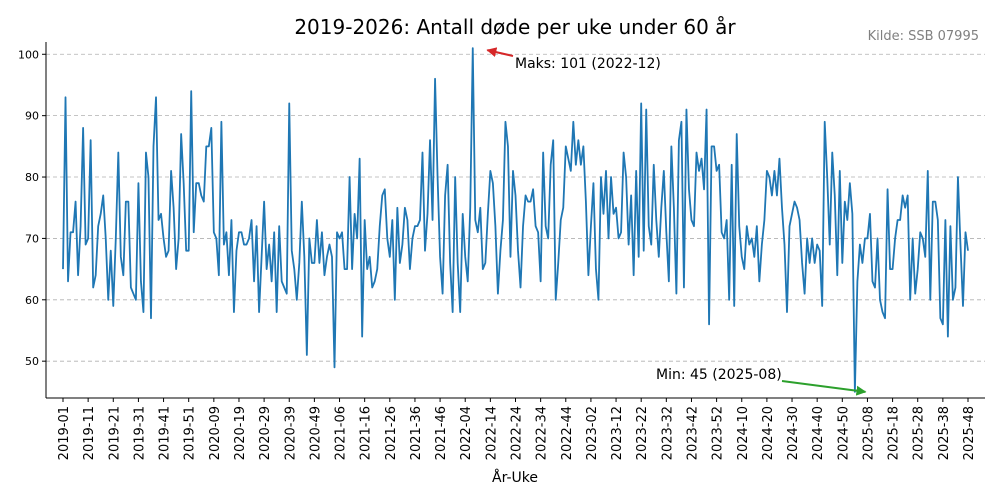  I want to click on min-annotation-label: Min: 45 (2025-08), so click(719, 375).